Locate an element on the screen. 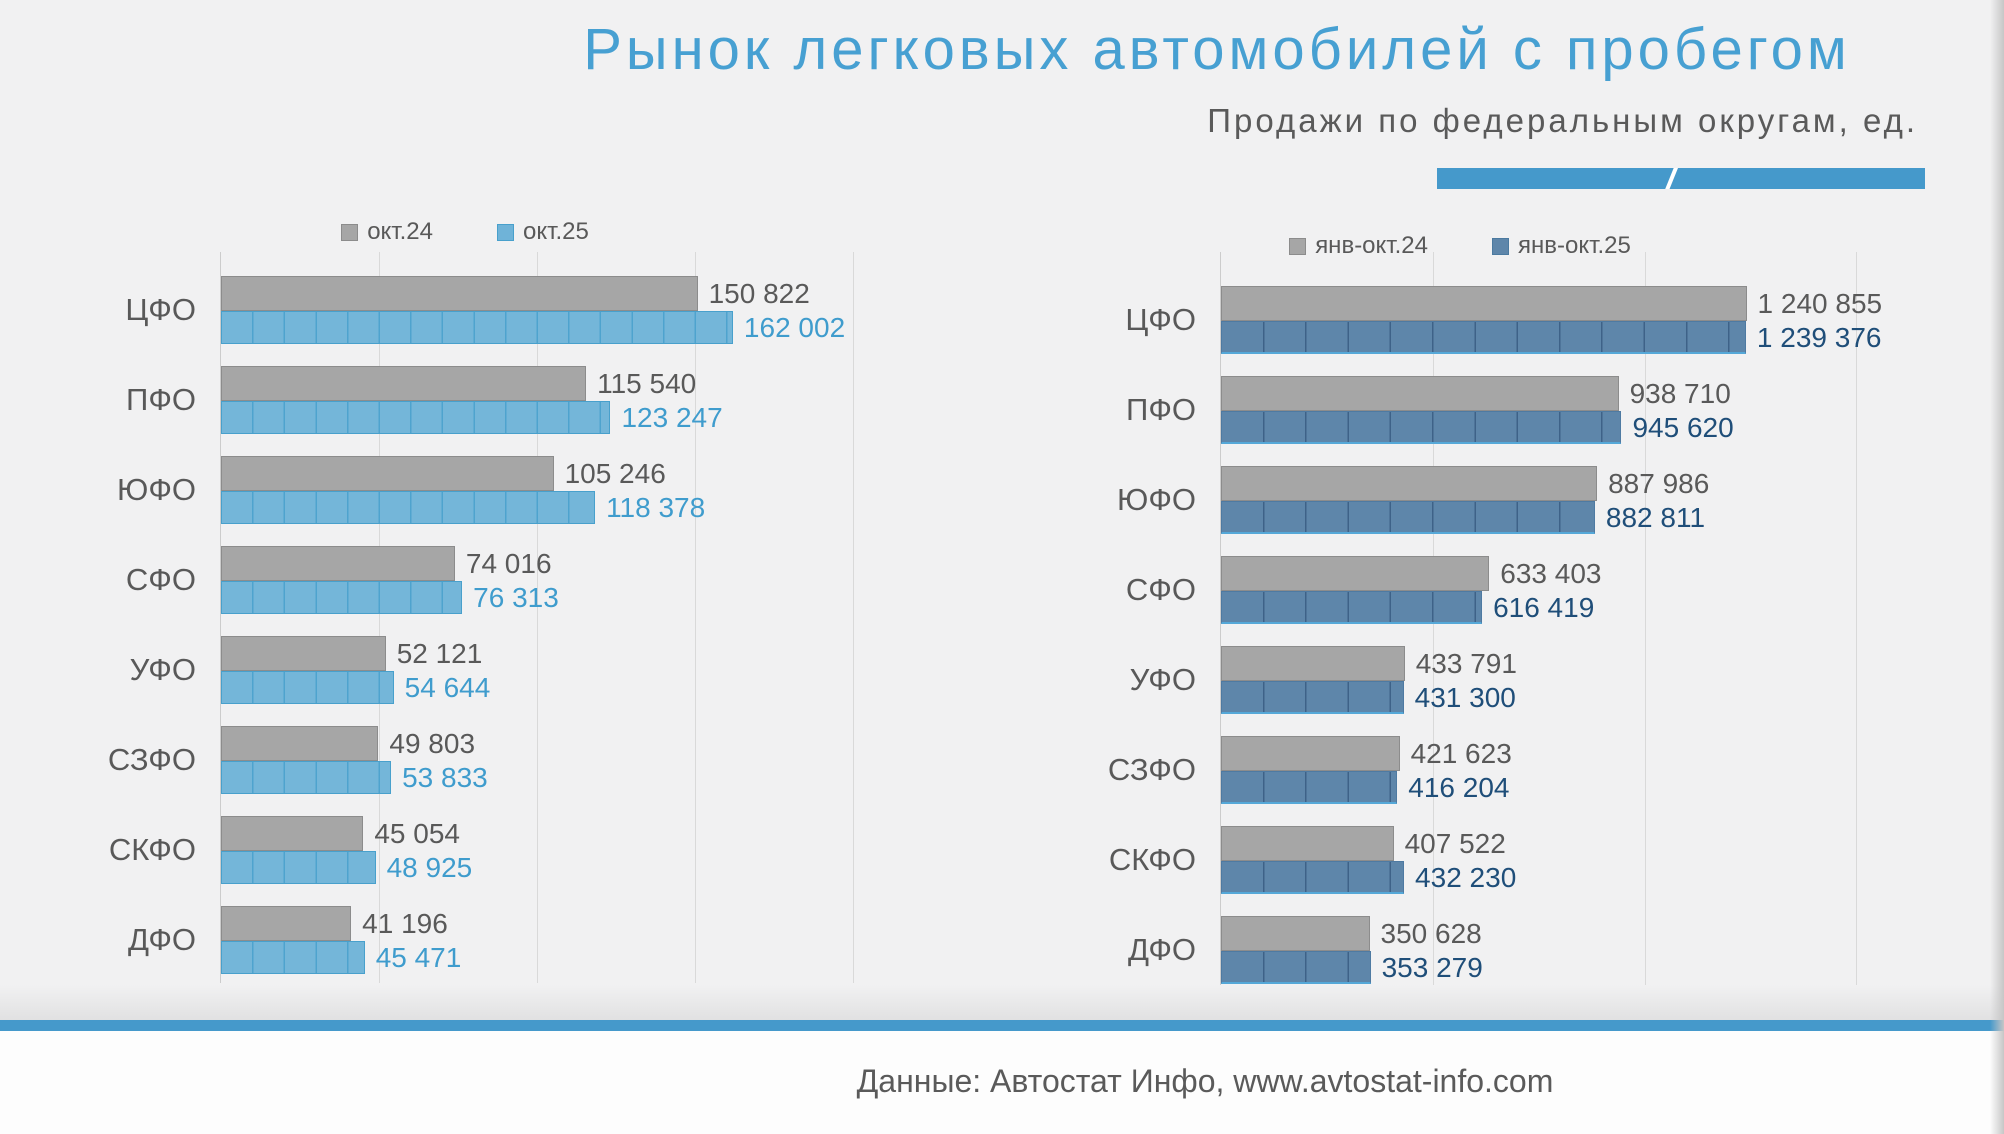 Image resolution: width=2004 pixels, height=1134 pixels. decorative-bar is located at coordinates (1681, 178).